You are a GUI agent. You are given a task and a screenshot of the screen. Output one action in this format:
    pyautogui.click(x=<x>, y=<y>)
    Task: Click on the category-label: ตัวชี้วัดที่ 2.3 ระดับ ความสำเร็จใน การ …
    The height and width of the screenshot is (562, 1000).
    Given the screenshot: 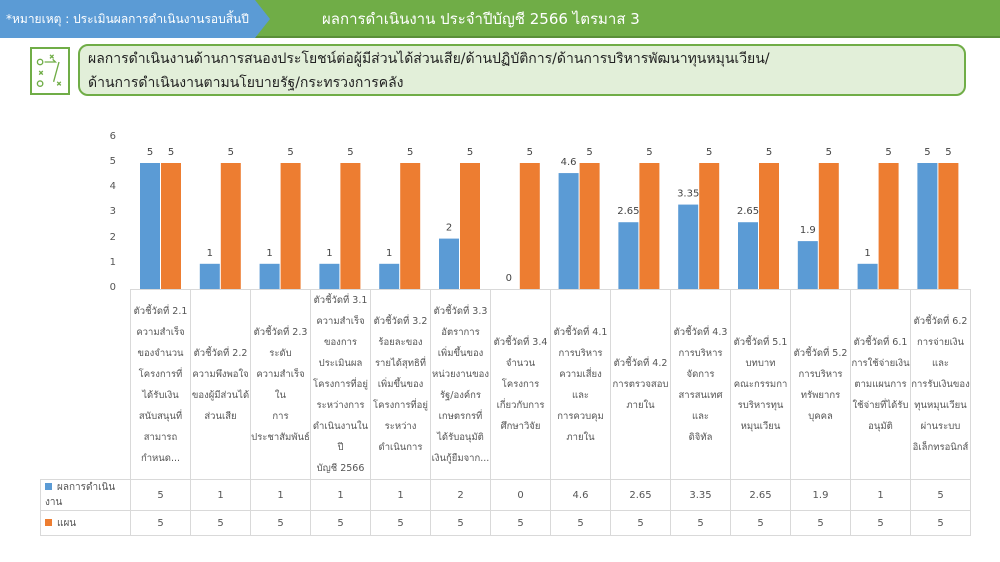 What is the action you would take?
    pyautogui.click(x=280, y=384)
    